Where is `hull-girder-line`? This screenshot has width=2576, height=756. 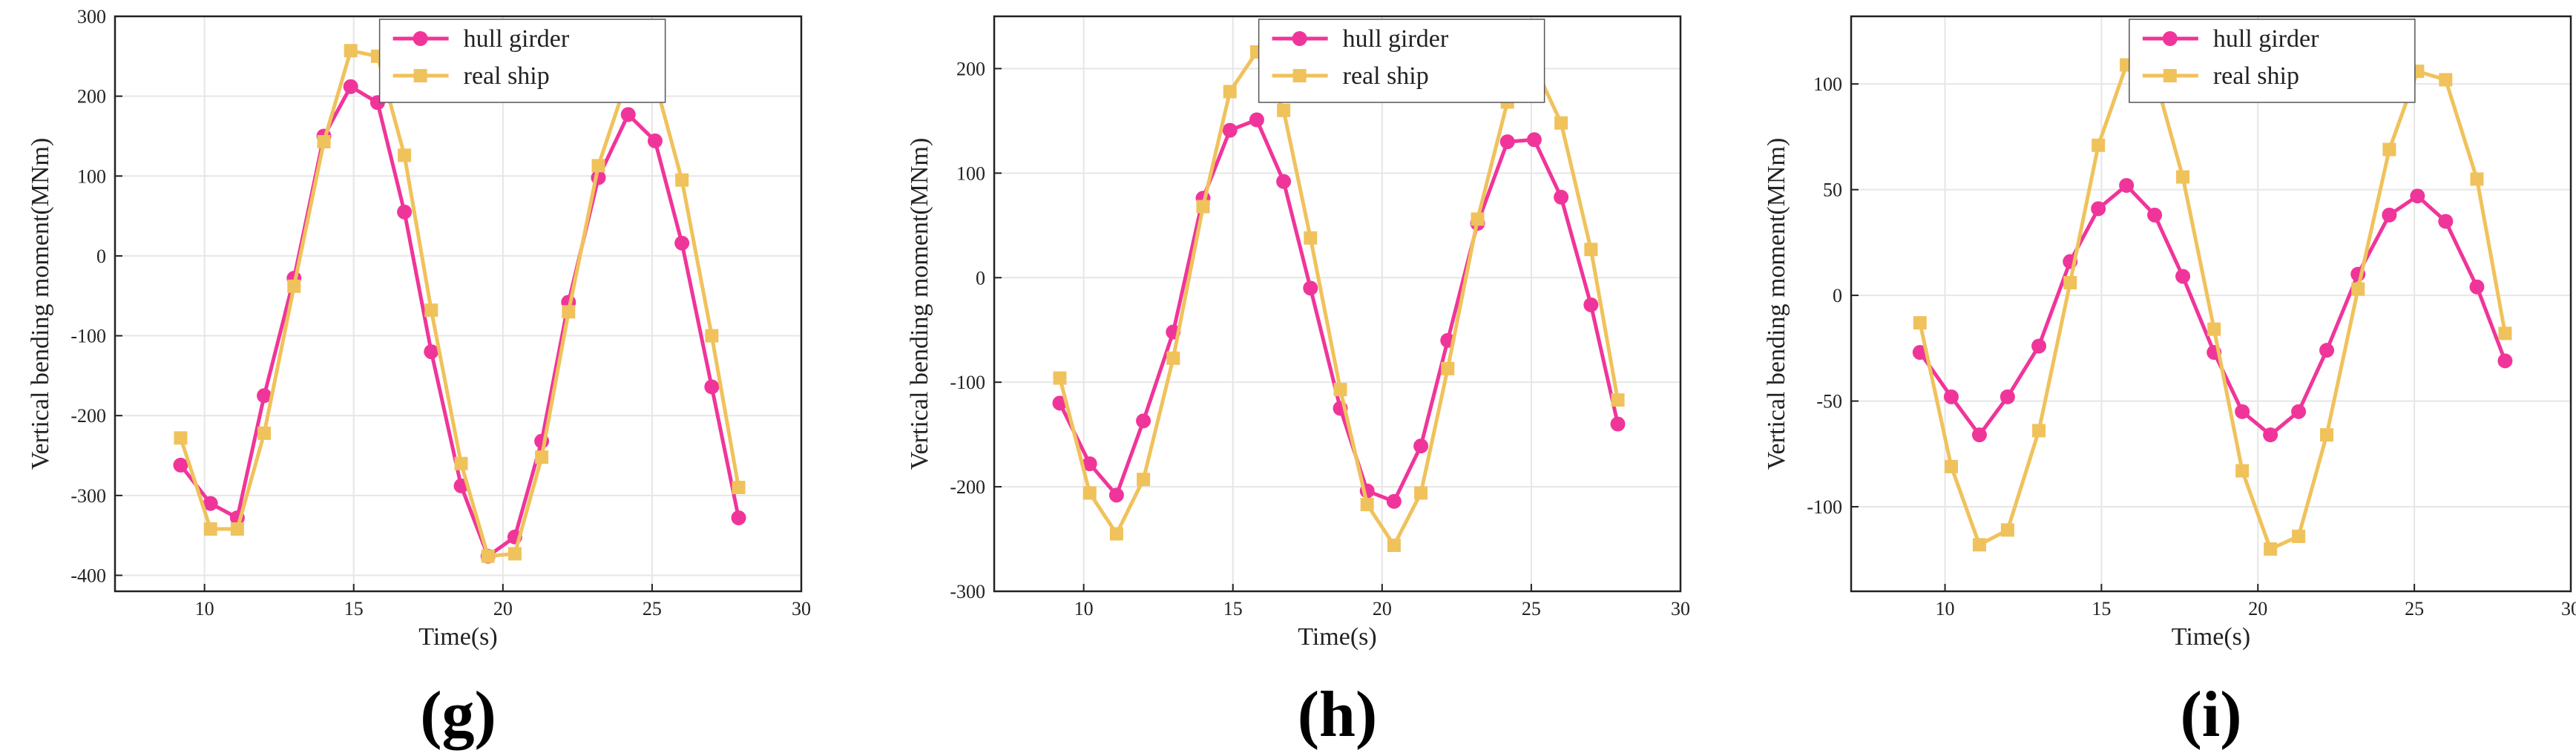
hull-girder-line is located at coordinates (1339, 311).